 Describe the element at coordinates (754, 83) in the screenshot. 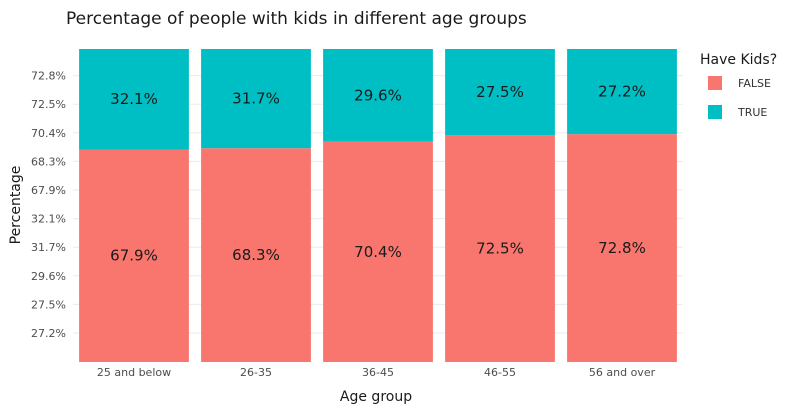

I see `legend-label-false: FALSE` at that location.